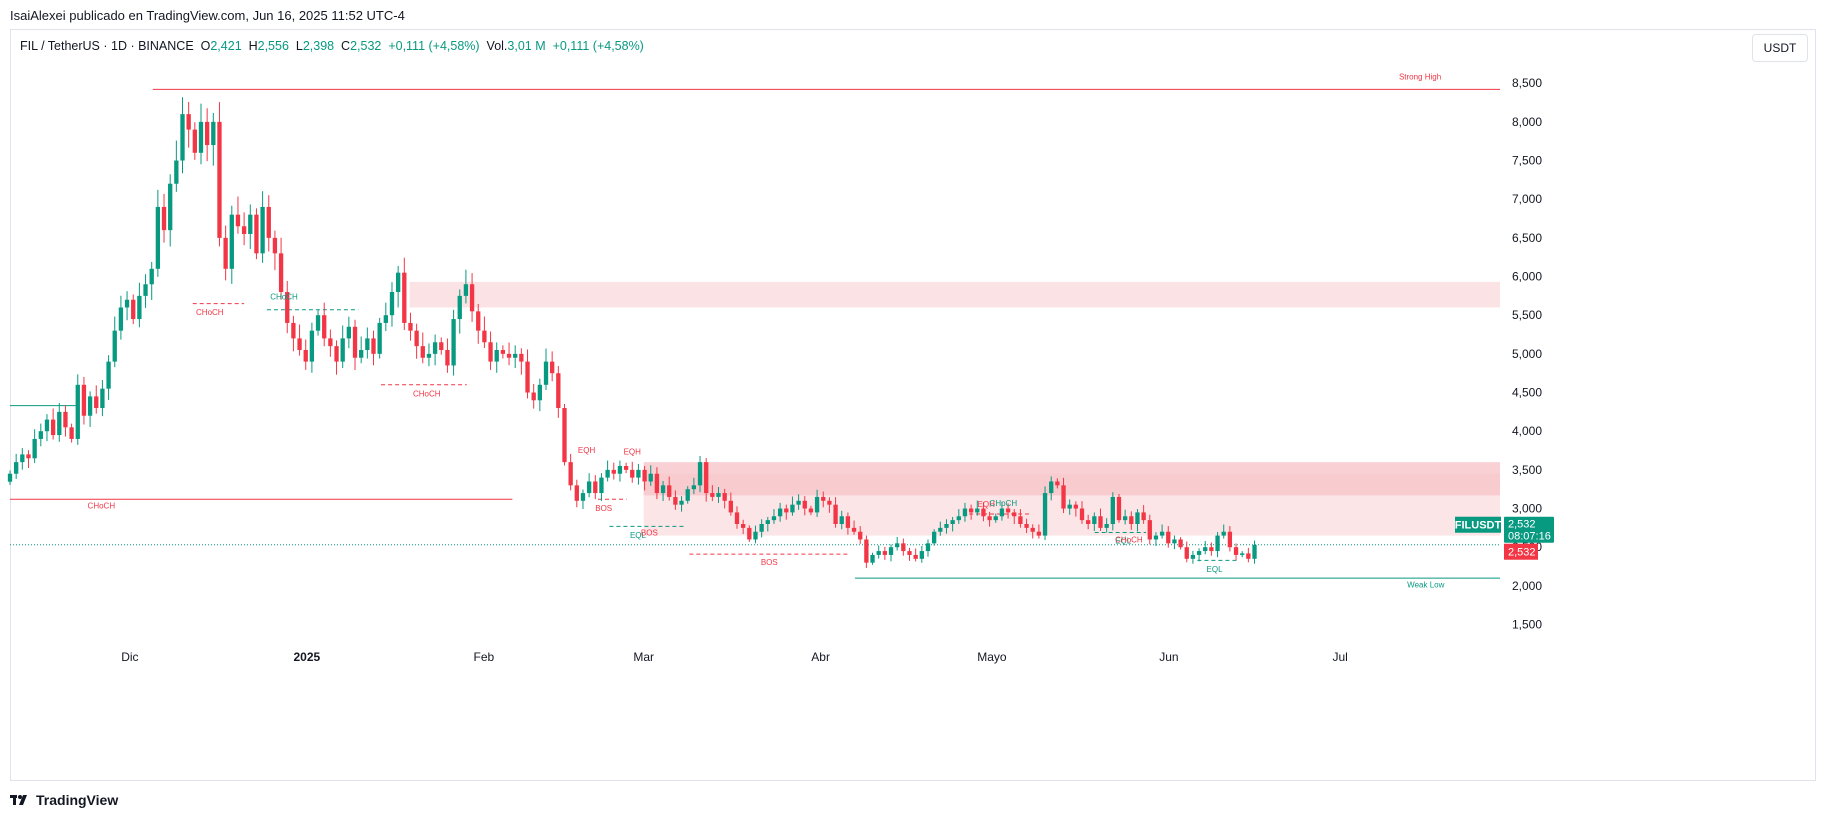 Image resolution: width=1826 pixels, height=820 pixels. Describe the element at coordinates (734, 657) in the screenshot. I see `x-axis: Dic 2025 Feb Mar Abr Mayo Jun Jul` at that location.